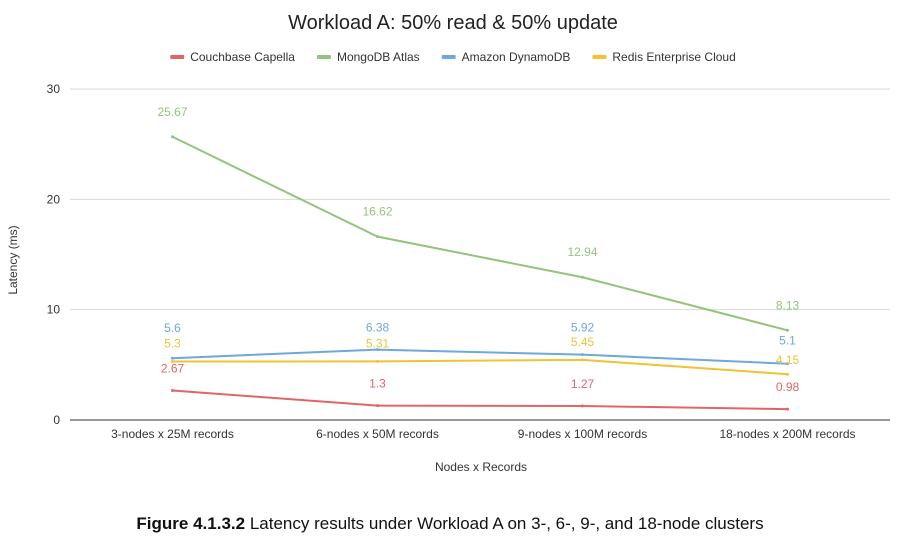 This screenshot has height=543, width=900. I want to click on figure-caption-label: Figure 4.1.3.2, so click(191, 523).